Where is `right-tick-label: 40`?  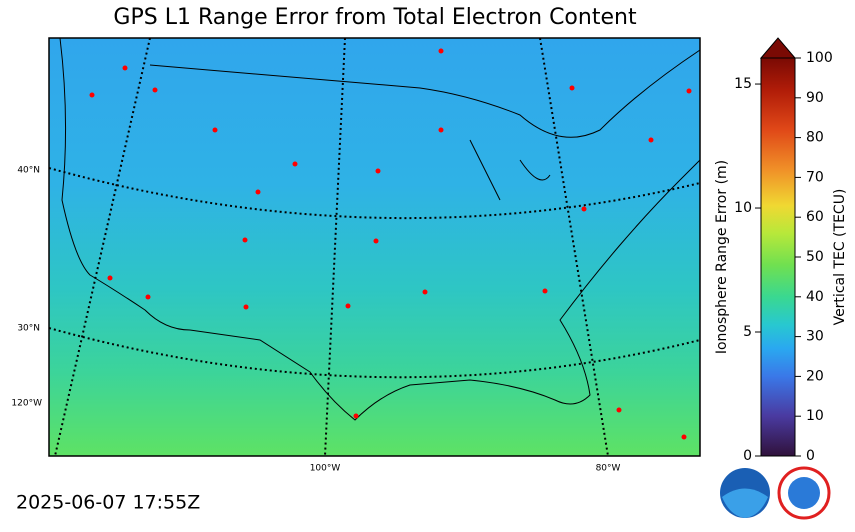
right-tick-label: 40 is located at coordinates (815, 297).